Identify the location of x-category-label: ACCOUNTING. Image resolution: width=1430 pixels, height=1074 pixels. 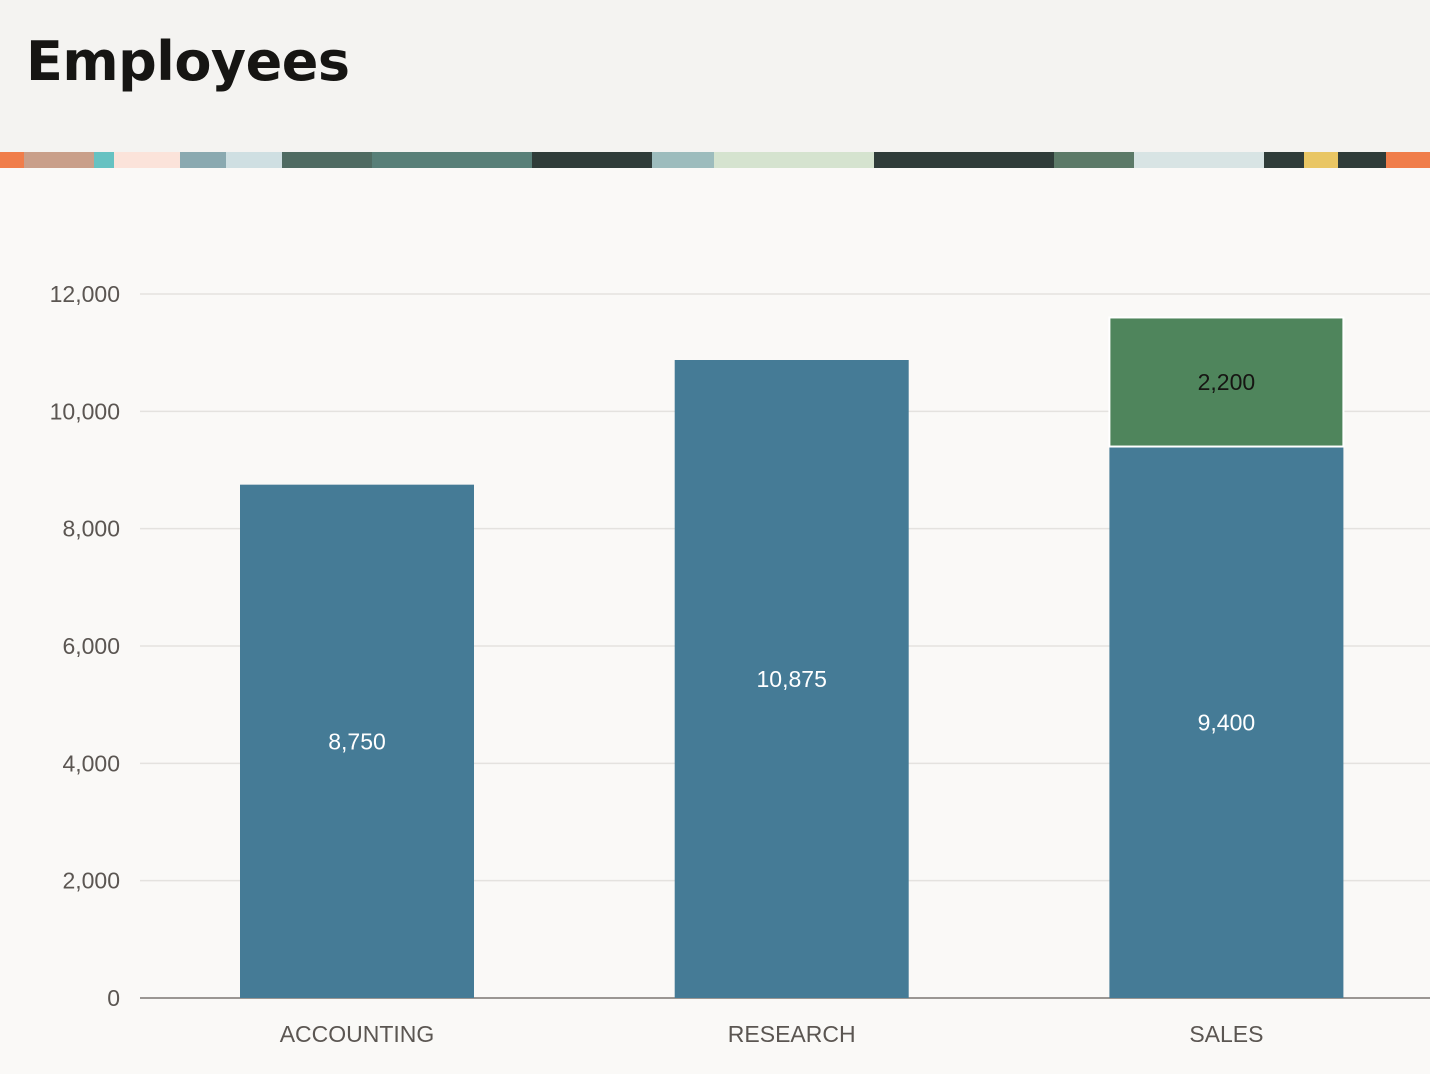
(357, 1034).